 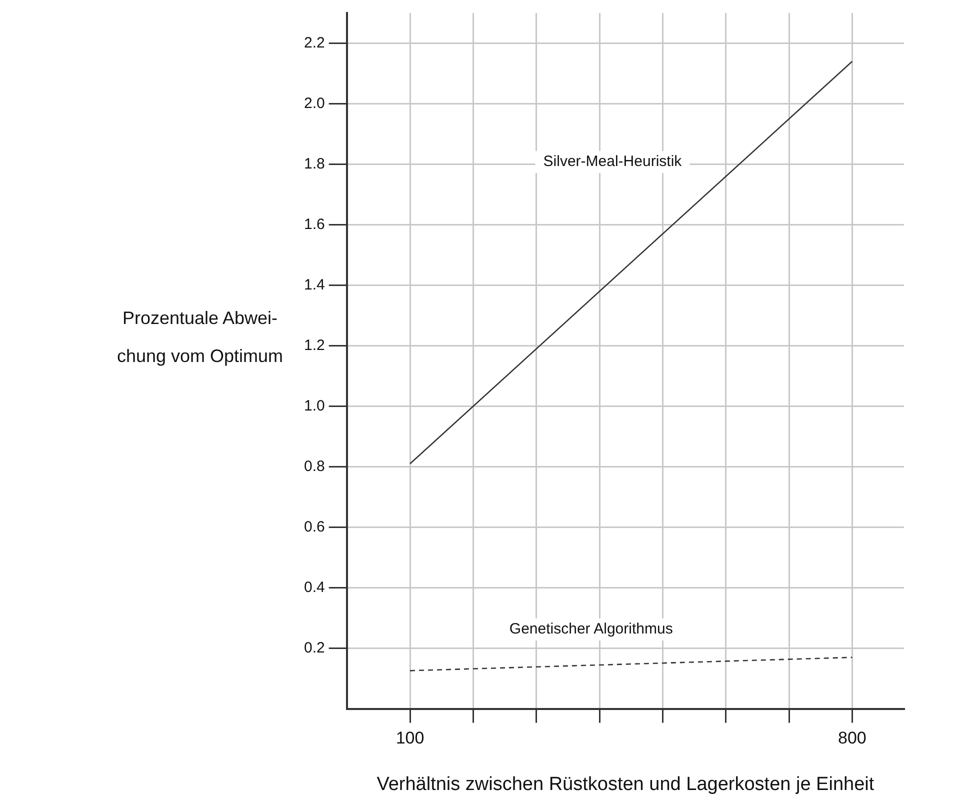 I want to click on x-tick-label: 100, so click(x=410, y=738).